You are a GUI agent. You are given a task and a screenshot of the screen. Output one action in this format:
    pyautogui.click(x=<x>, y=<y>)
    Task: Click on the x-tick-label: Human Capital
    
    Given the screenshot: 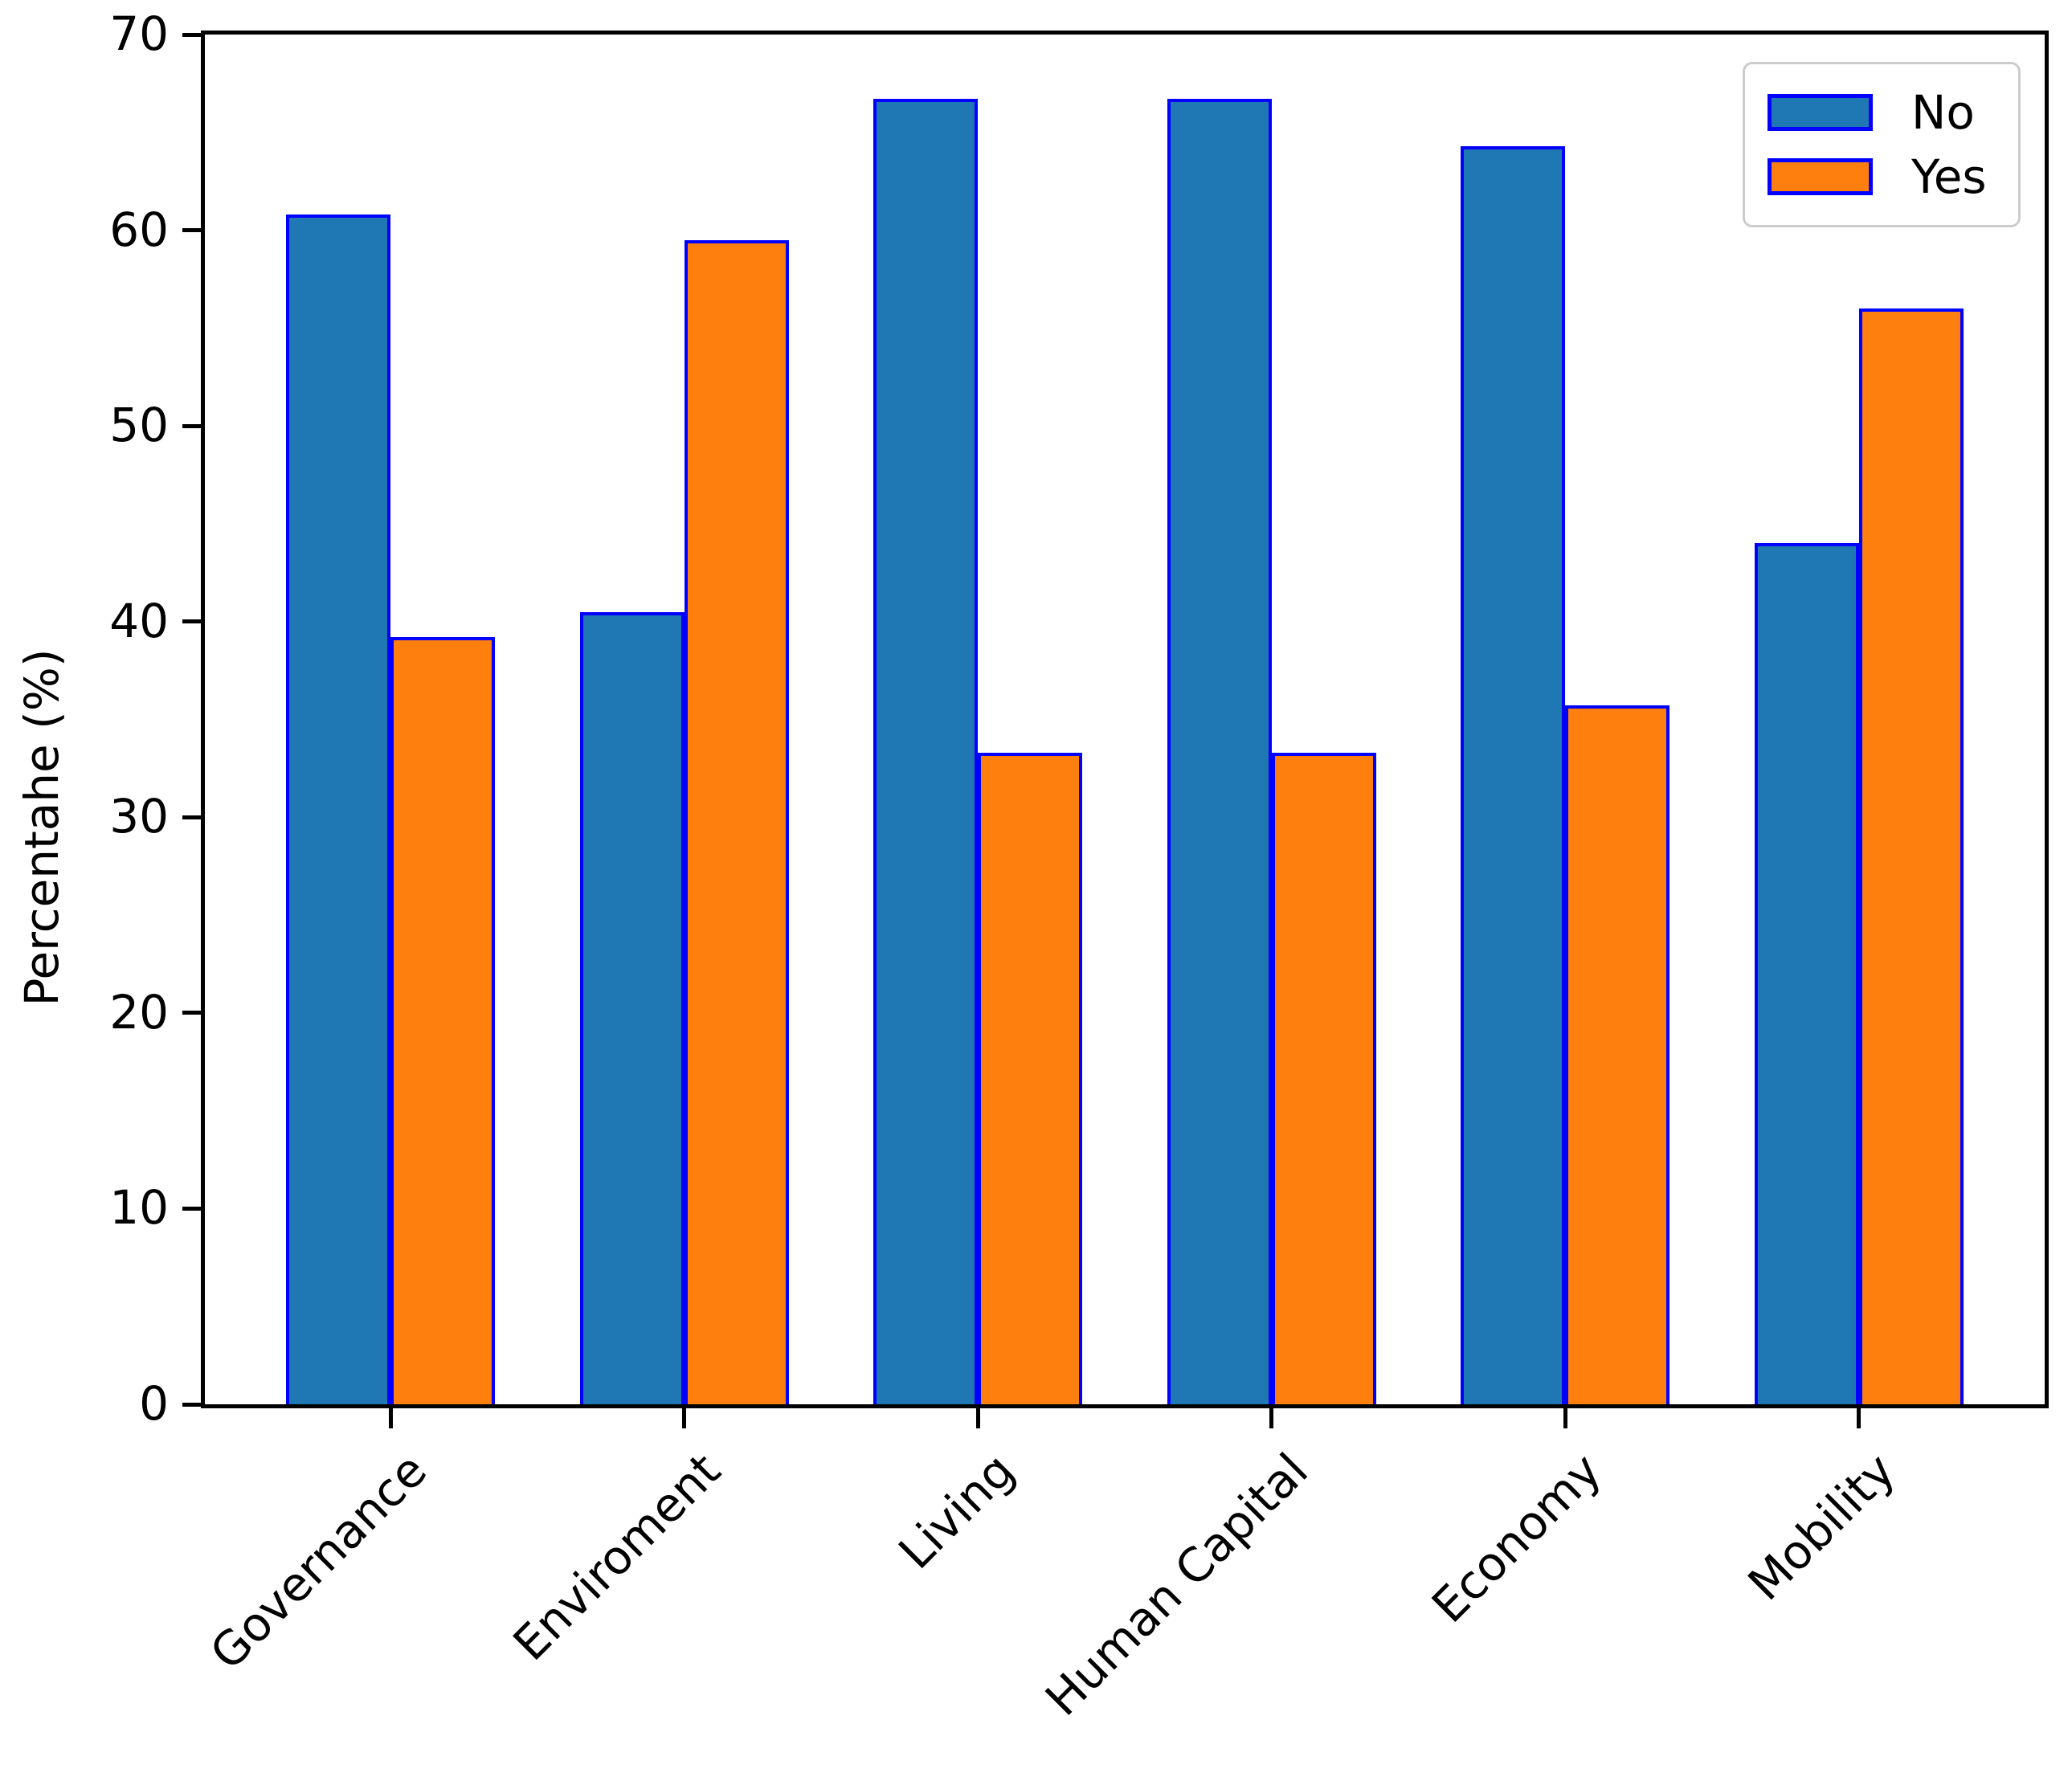 What is the action you would take?
    pyautogui.click(x=1176, y=1584)
    